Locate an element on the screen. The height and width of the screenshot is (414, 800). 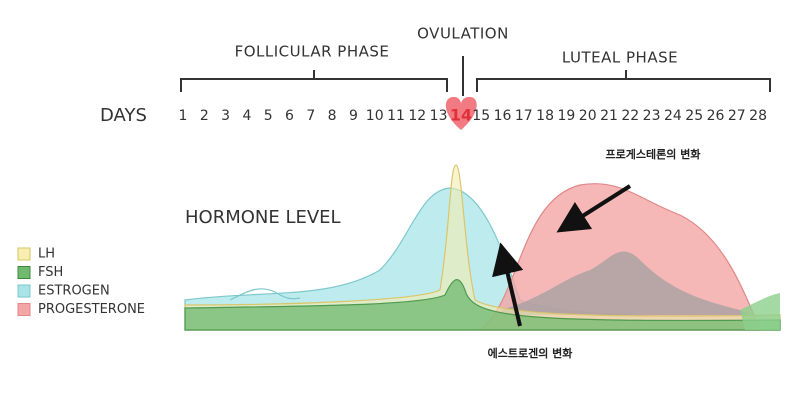
day-number: 1 is located at coordinates (183, 116).